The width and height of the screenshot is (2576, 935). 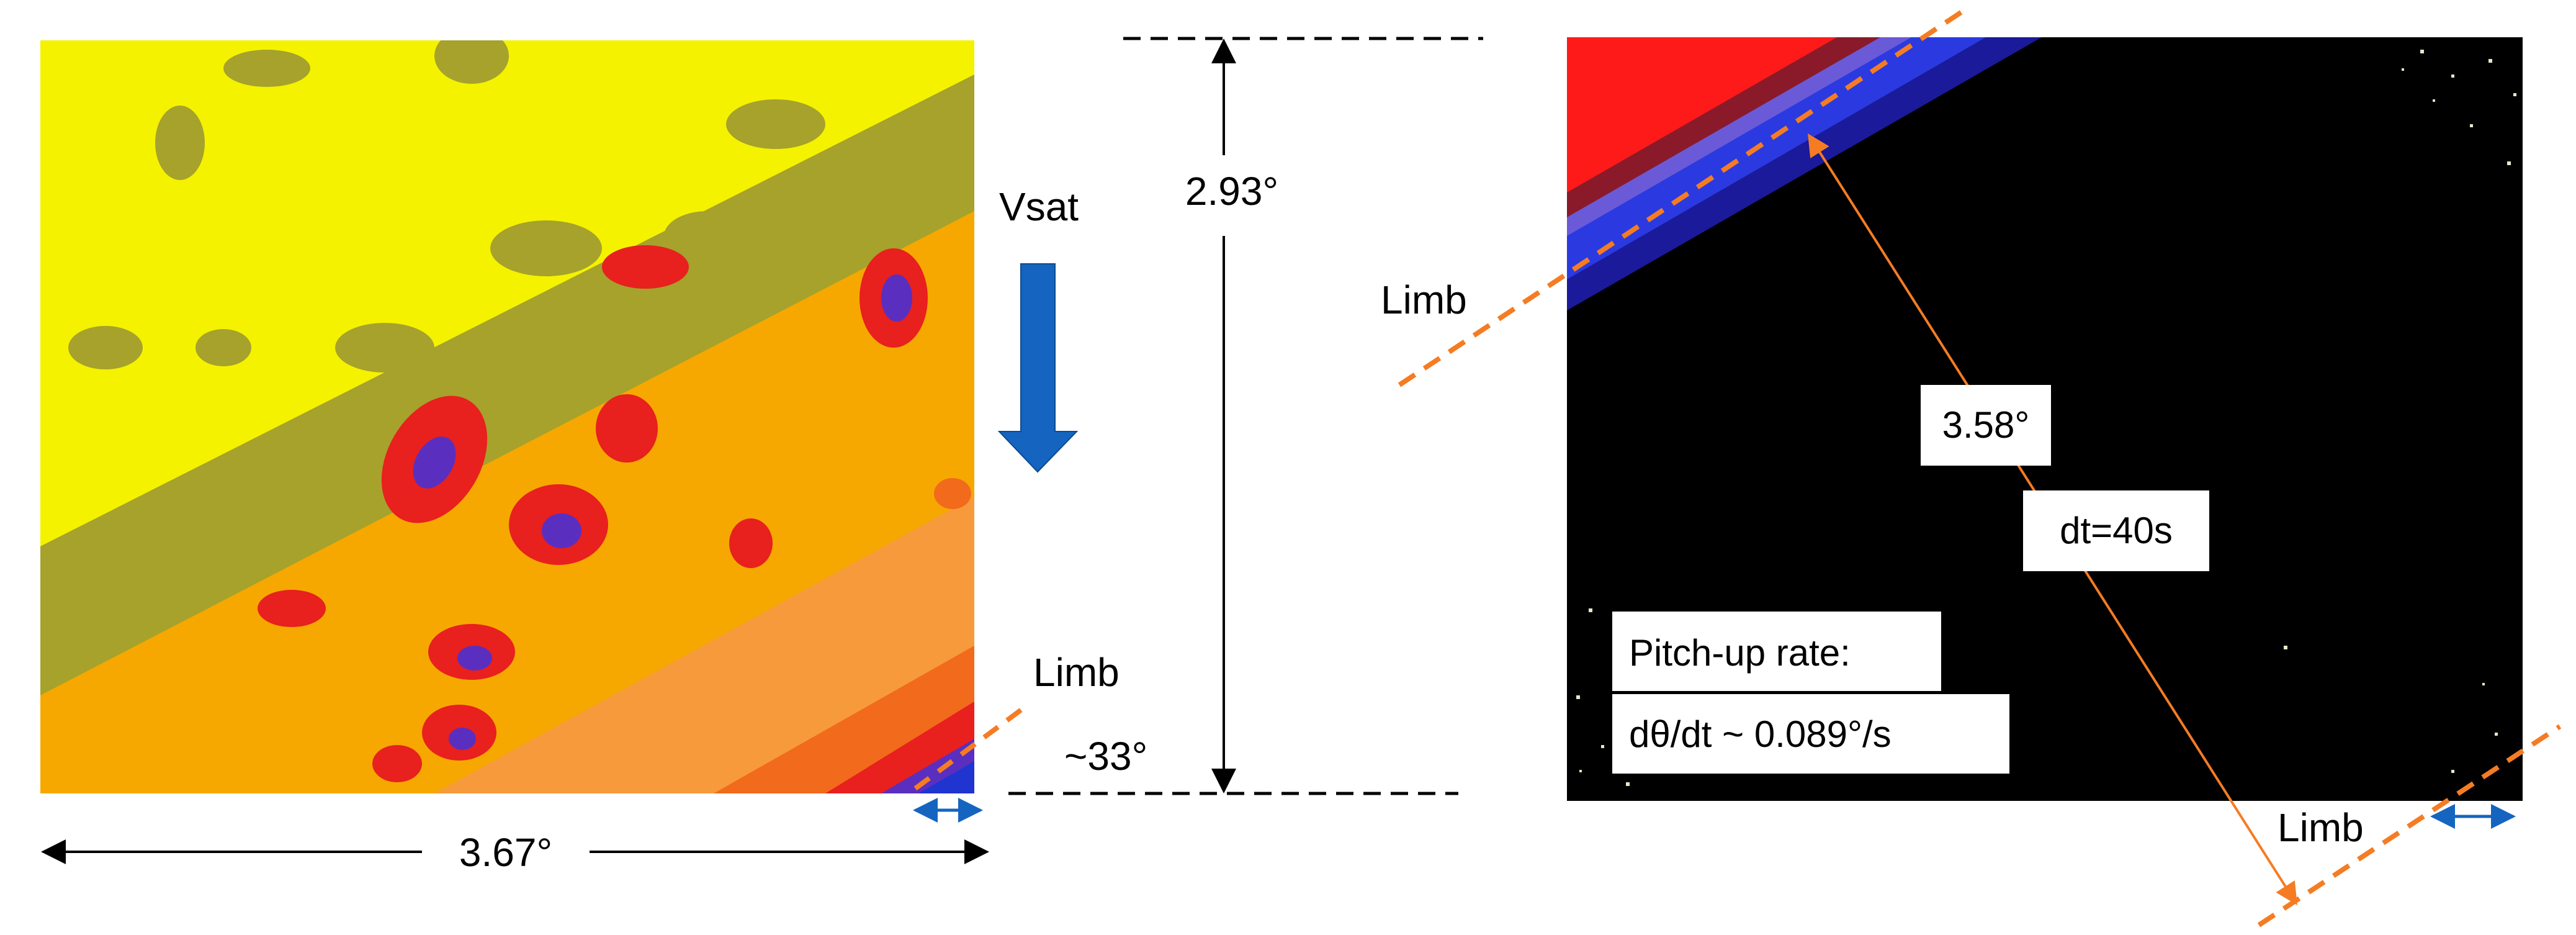 I want to click on distance-label: 3.58°, so click(x=1986, y=425).